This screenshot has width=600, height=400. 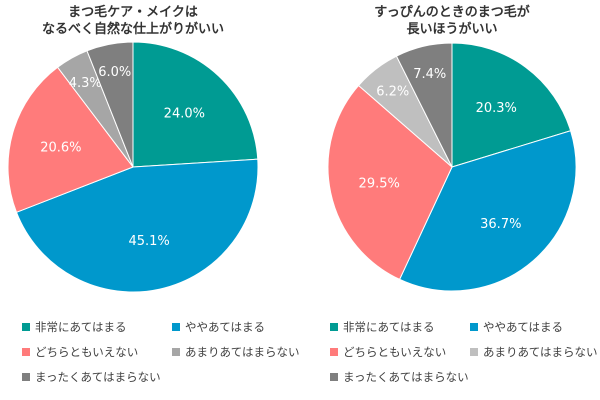 I want to click on data-label: 24.0%, so click(x=184, y=113).